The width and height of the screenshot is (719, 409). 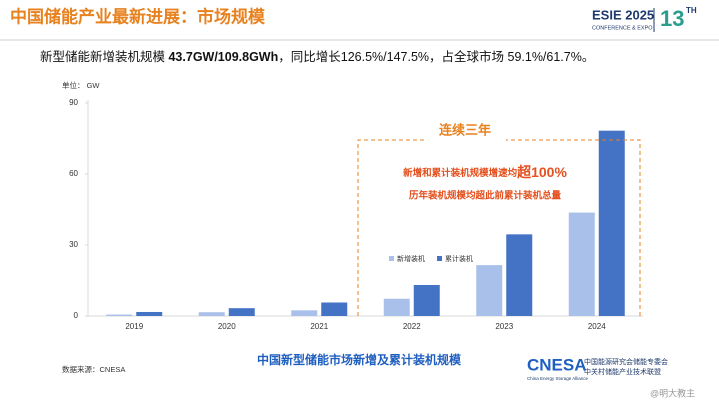 What do you see at coordinates (227, 326) in the screenshot?
I see `x-tick-label: 2020` at bounding box center [227, 326].